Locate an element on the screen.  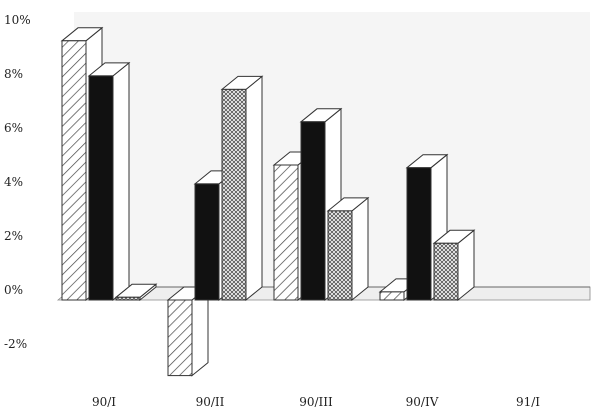
y-tick-label: 4% is located at coordinates (13, 182).